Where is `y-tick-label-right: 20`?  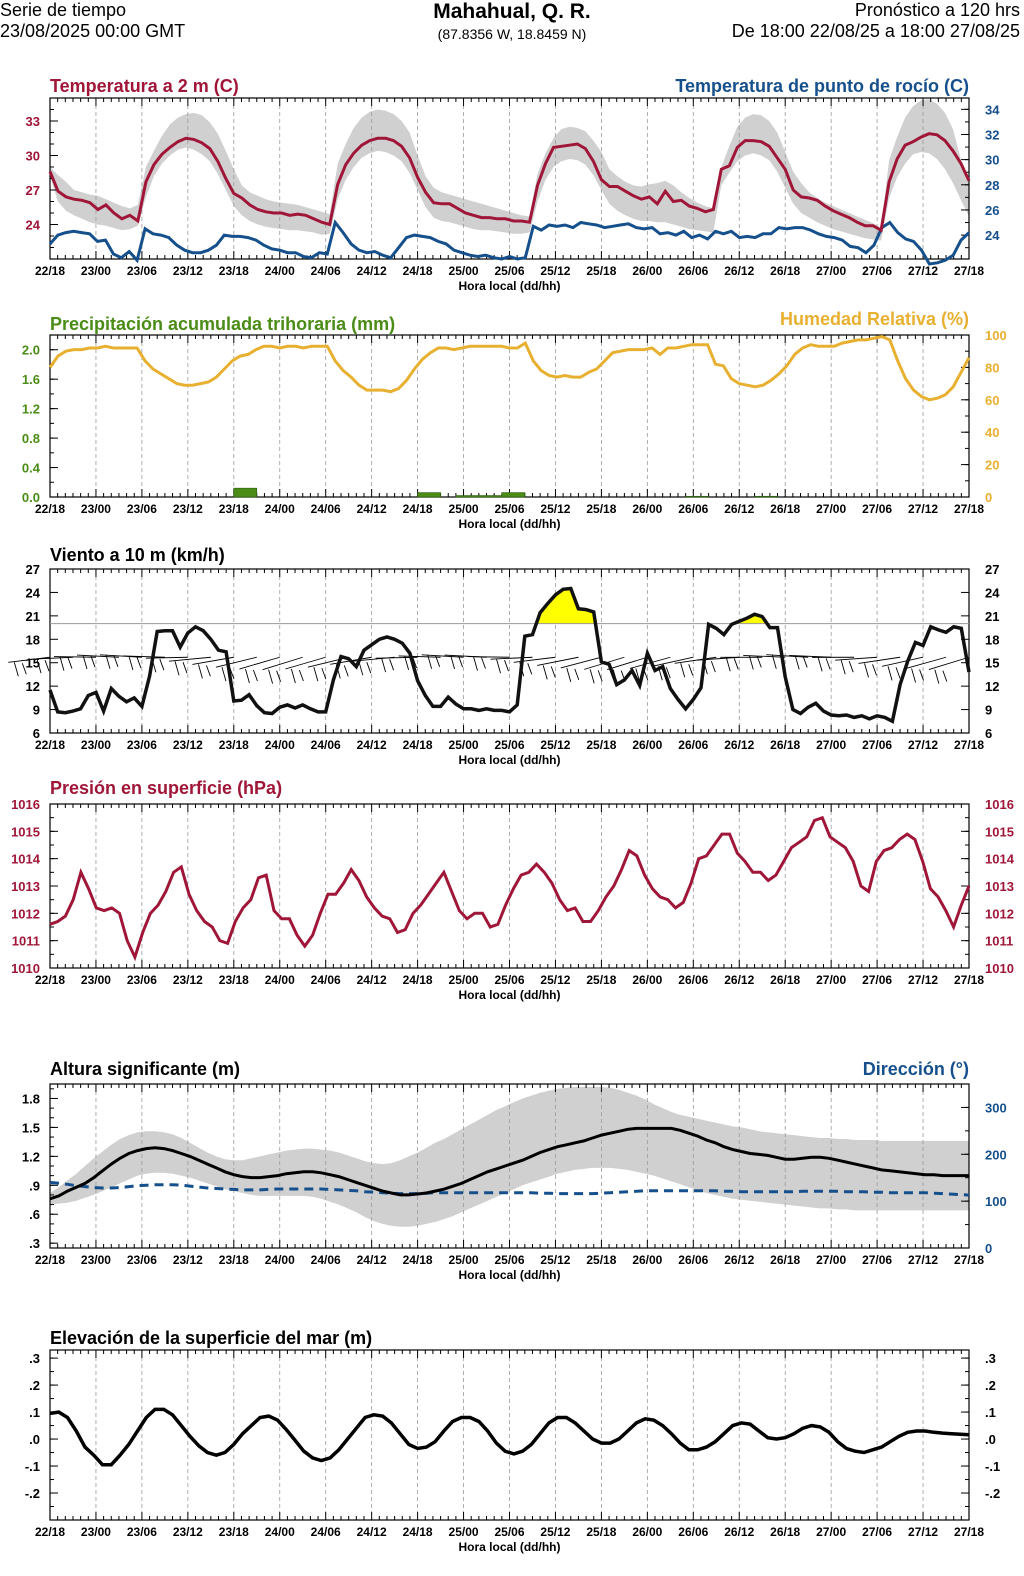
y-tick-label-right: 20 is located at coordinates (992, 465).